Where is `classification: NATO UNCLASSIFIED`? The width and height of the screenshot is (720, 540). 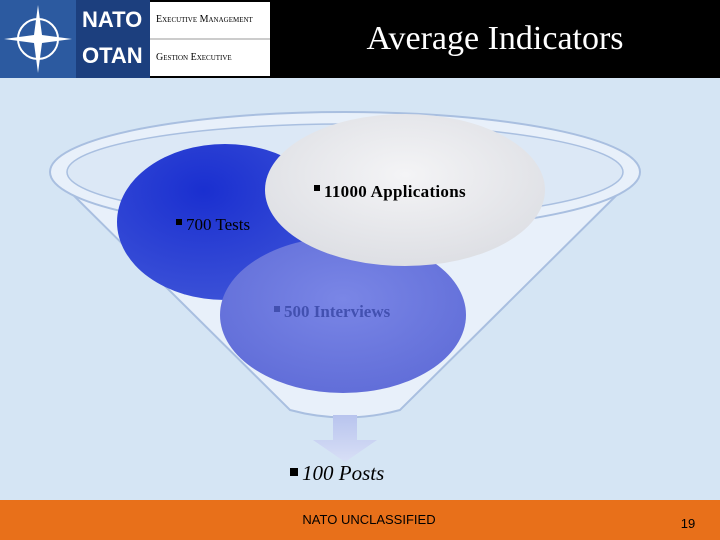
classification: NATO UNCLASSIFIED is located at coordinates (368, 519).